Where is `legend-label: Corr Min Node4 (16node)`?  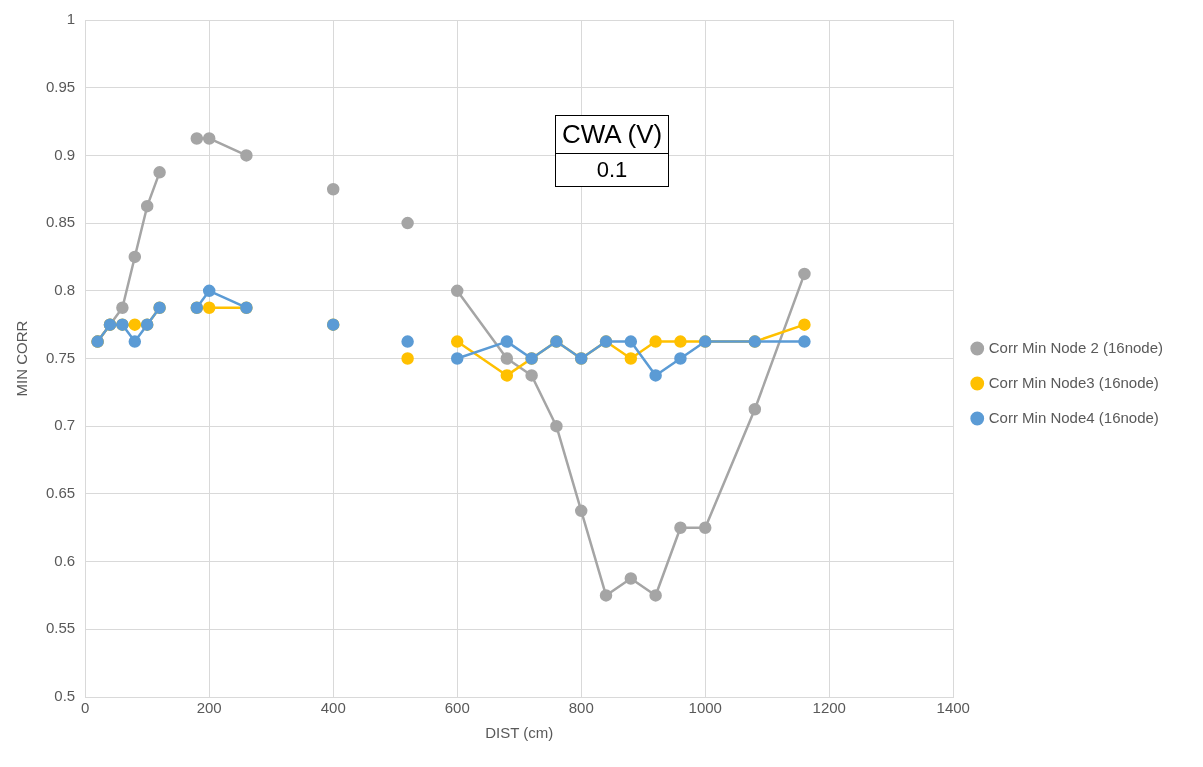 legend-label: Corr Min Node4 (16node) is located at coordinates (1073, 417).